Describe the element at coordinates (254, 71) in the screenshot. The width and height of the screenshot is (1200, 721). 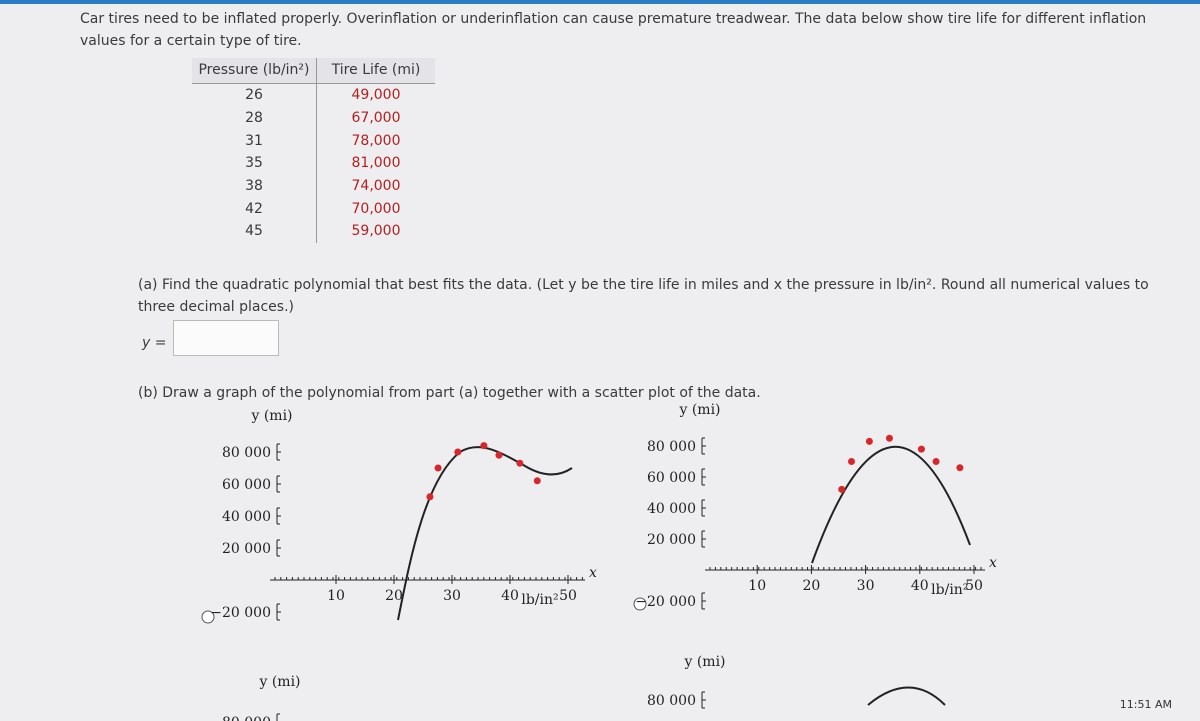
I see `table-header: Pressure (lb/in²)` at that location.